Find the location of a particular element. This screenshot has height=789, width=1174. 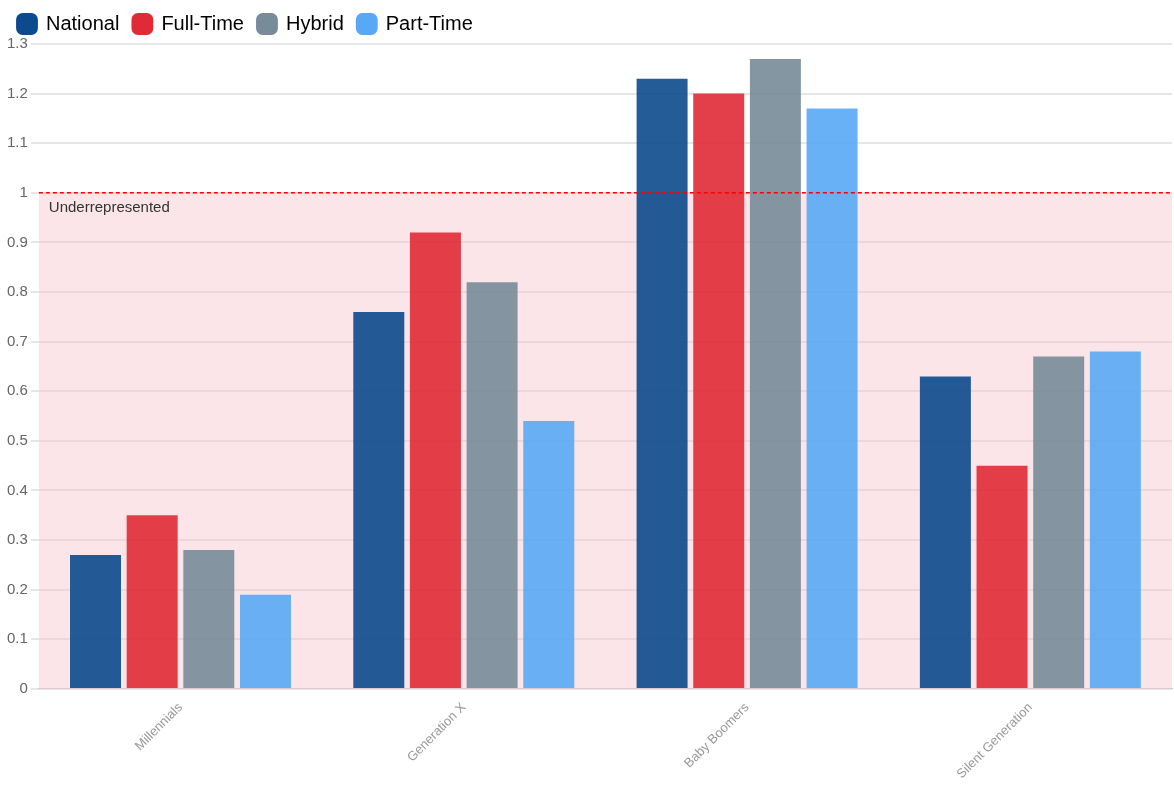

legend-label: Hybrid is located at coordinates (314, 22).